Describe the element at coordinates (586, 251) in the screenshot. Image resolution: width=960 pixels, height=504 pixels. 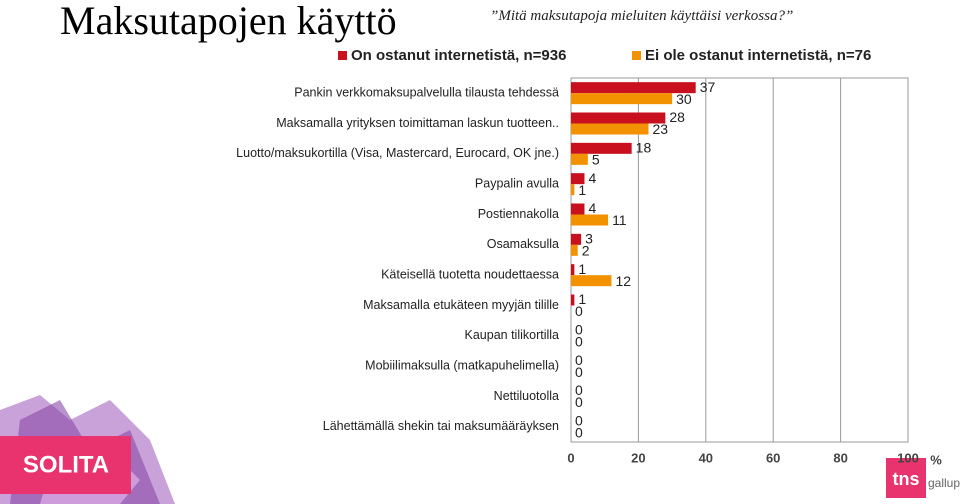
I see `value-label: 2` at that location.